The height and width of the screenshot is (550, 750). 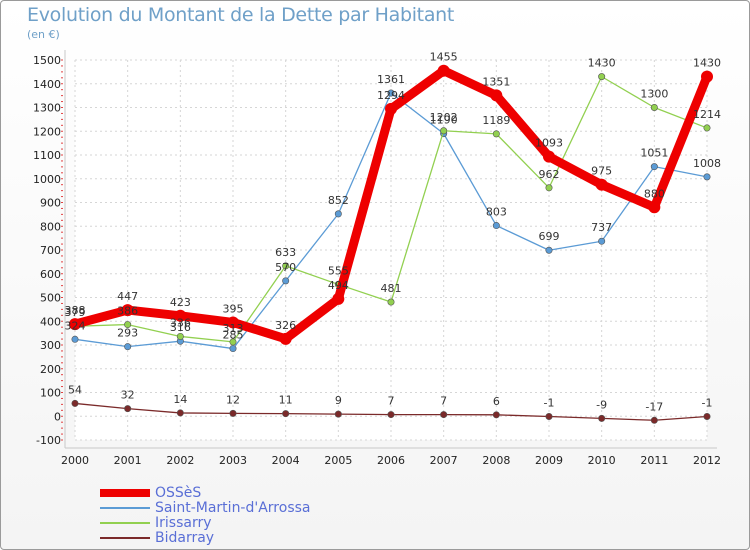 I want to click on y-tick-label: 700, so click(x=50, y=250).